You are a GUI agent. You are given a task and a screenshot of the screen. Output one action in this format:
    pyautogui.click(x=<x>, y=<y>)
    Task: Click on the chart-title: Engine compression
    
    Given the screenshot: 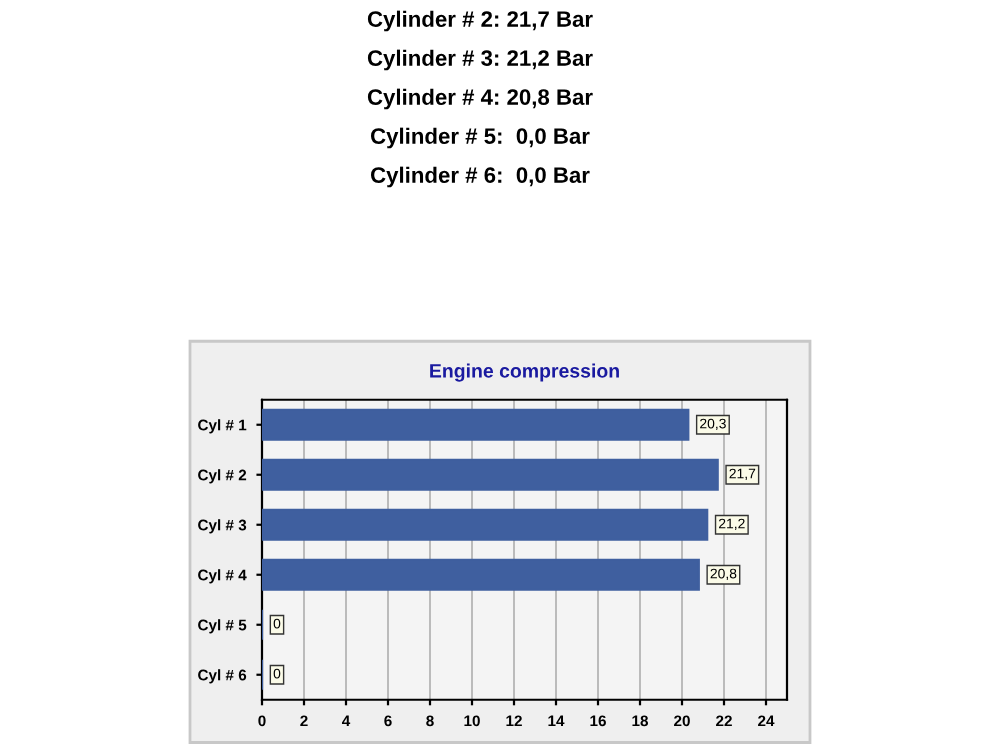 What is the action you would take?
    pyautogui.click(x=524, y=372)
    